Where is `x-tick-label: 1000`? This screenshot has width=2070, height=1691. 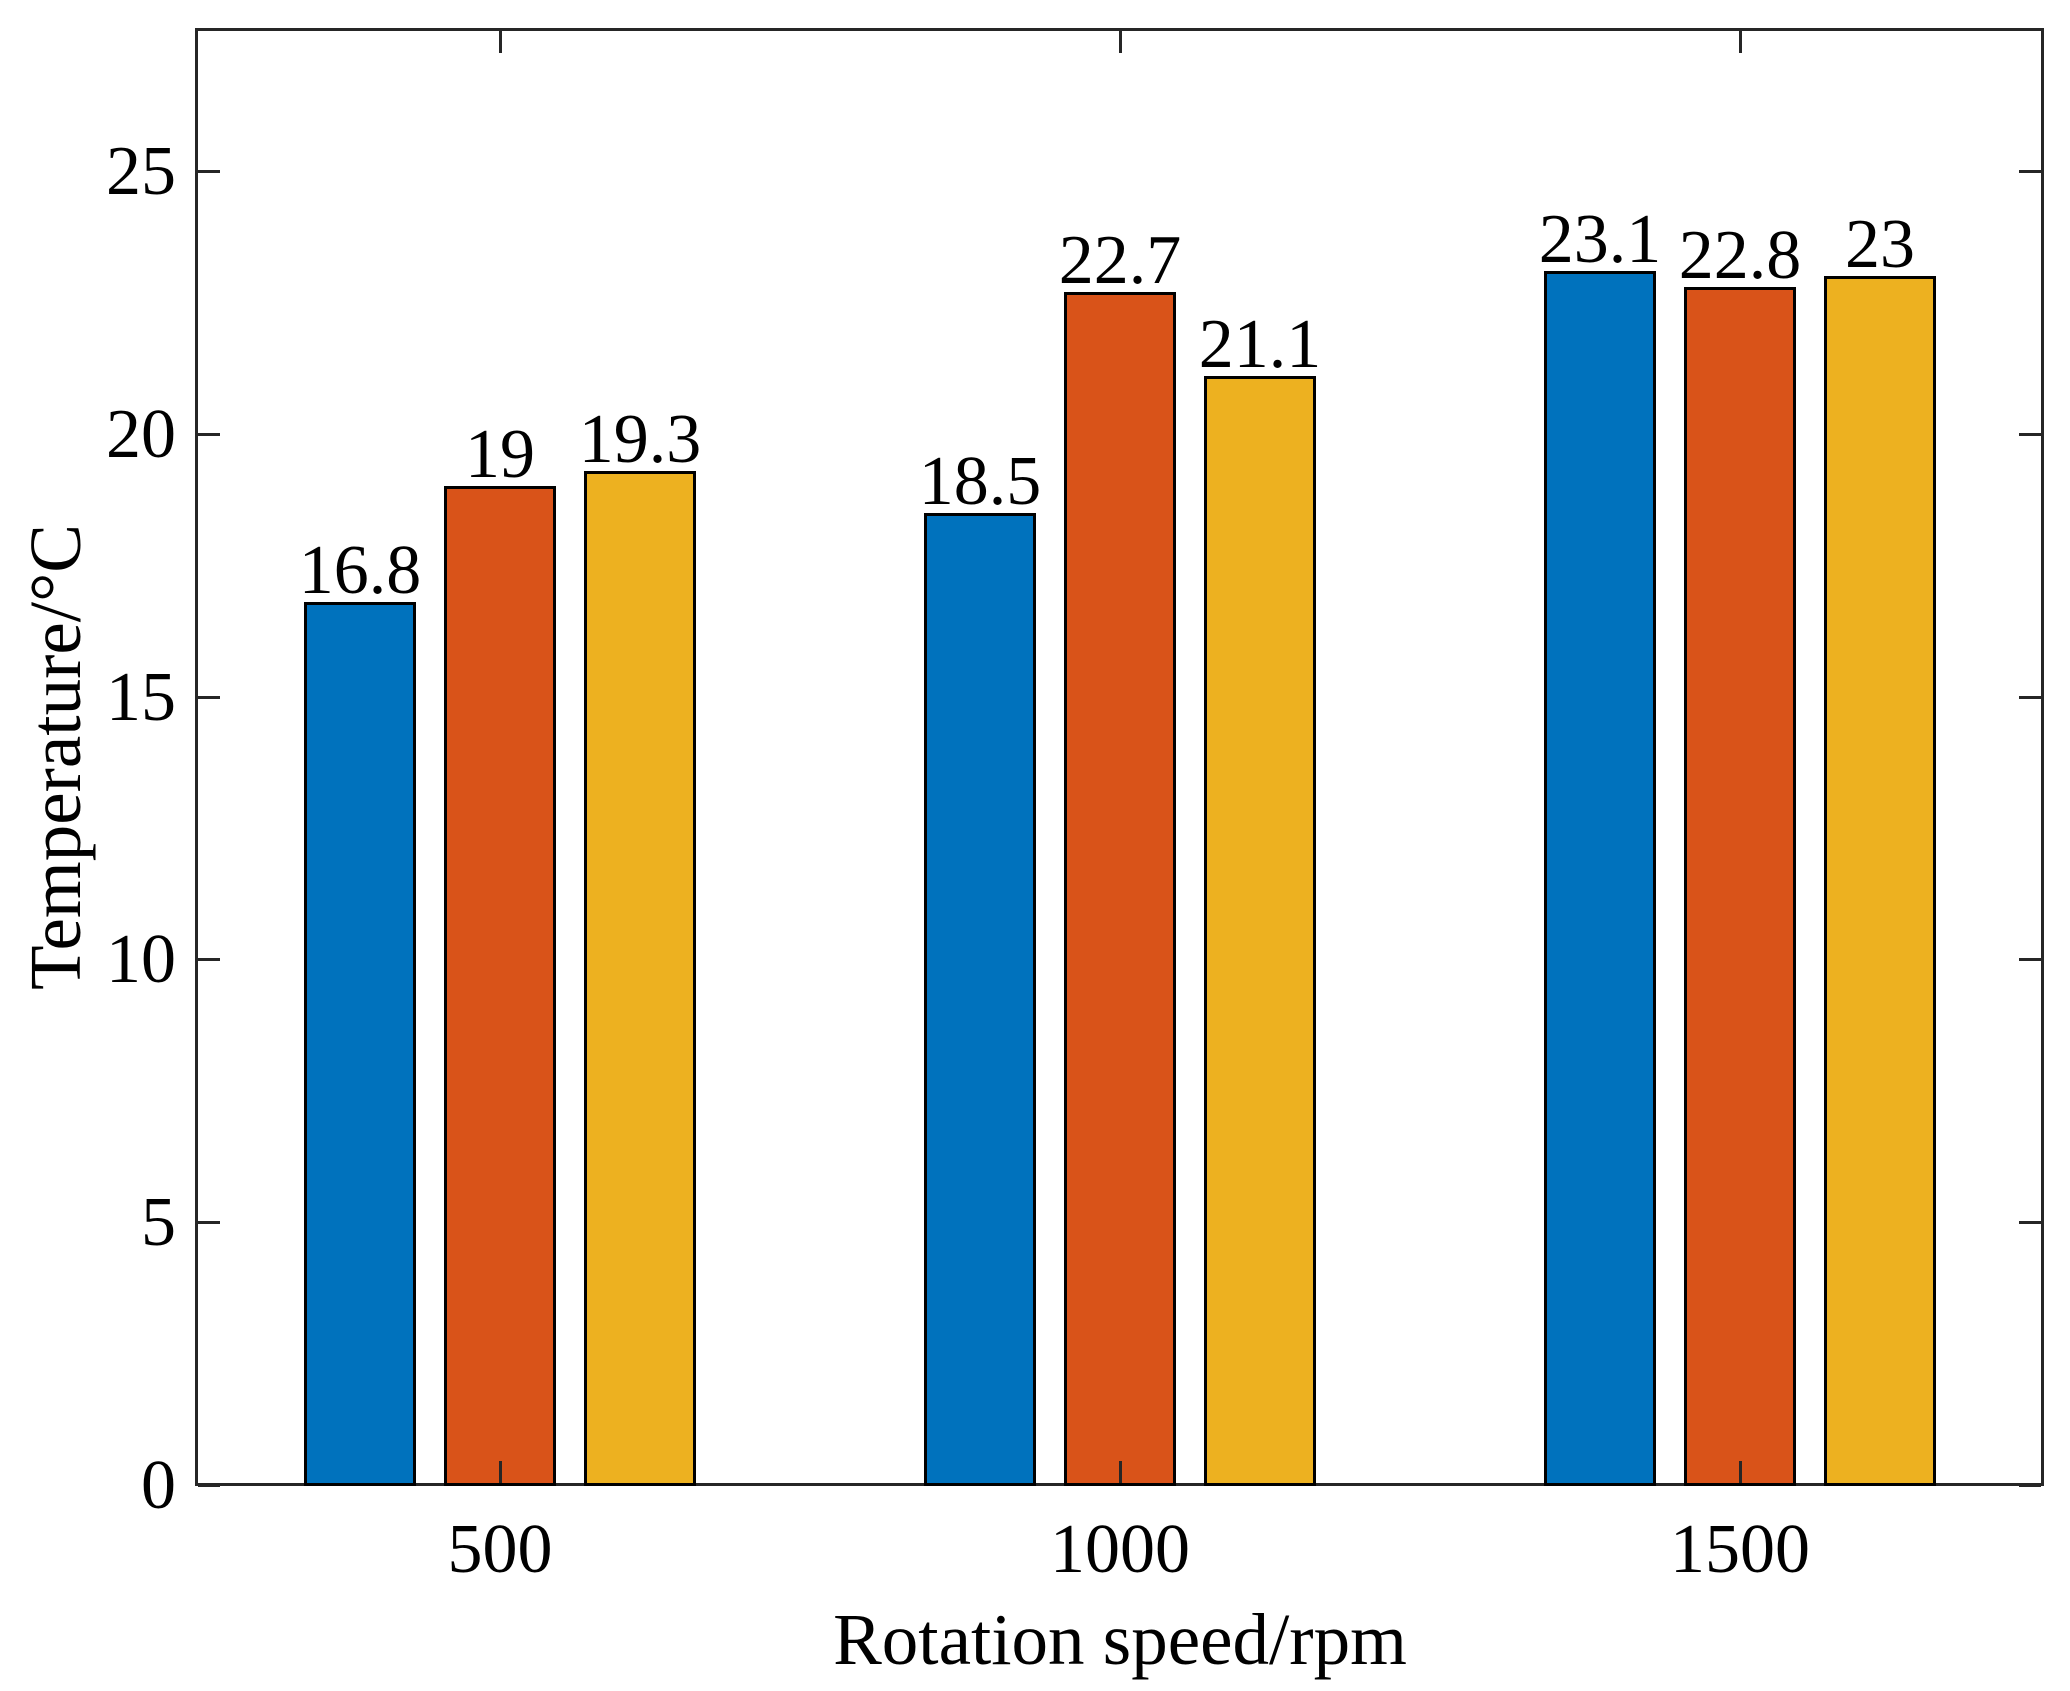 x-tick-label: 1000 is located at coordinates (1120, 1549).